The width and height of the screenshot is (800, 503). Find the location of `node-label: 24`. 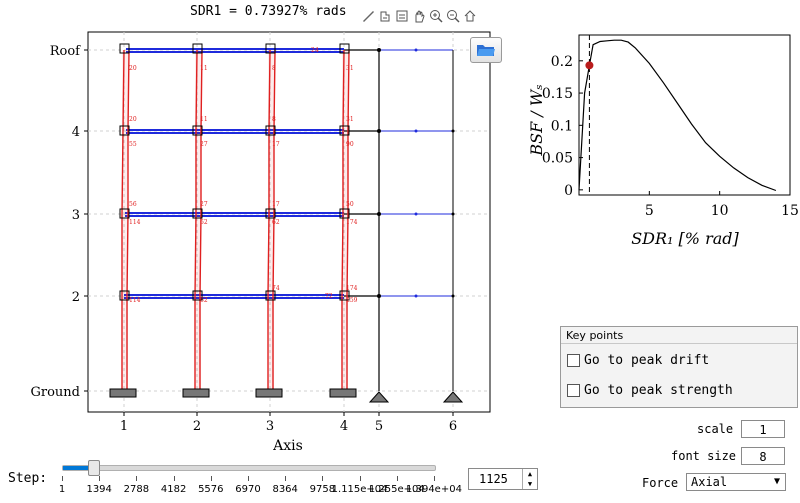

node-label: 24 is located at coordinates (315, 50).